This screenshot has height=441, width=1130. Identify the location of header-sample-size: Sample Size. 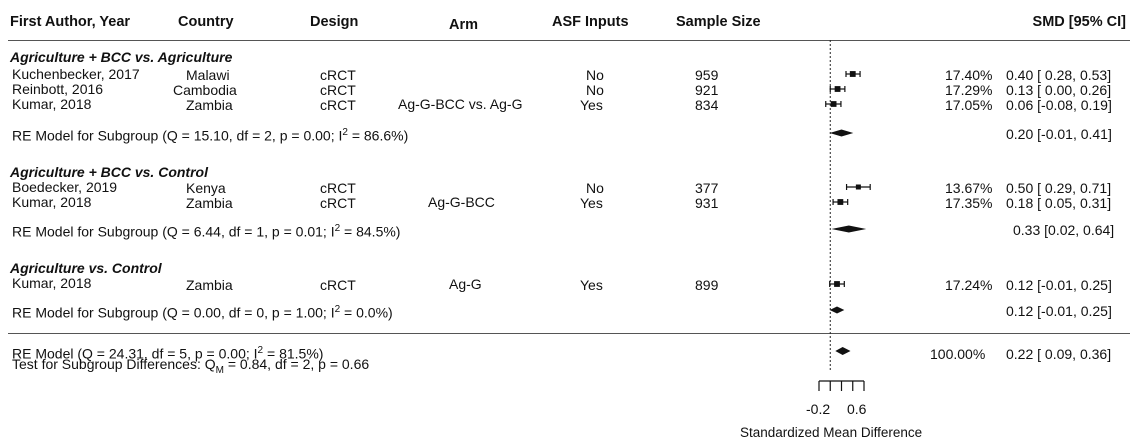
(718, 22).